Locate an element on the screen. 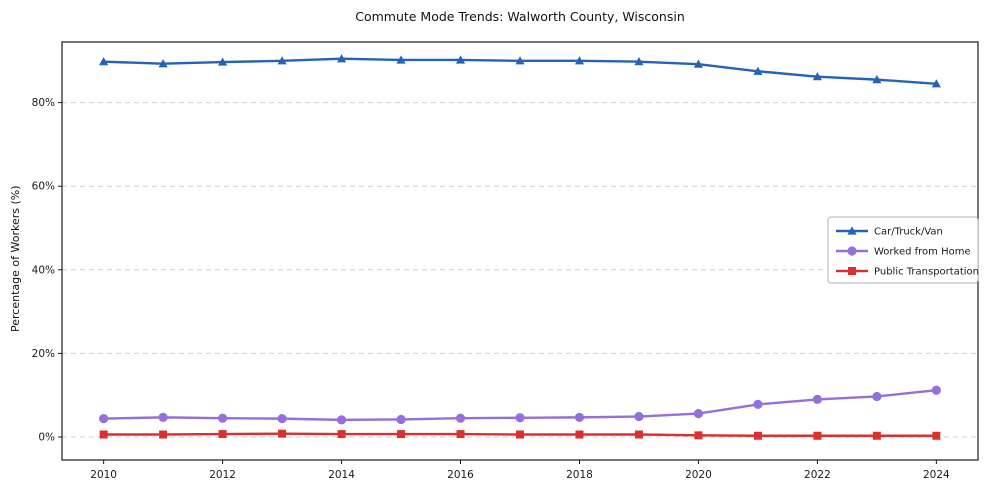 The image size is (990, 490). x-tick-label: 2010 is located at coordinates (103, 475).